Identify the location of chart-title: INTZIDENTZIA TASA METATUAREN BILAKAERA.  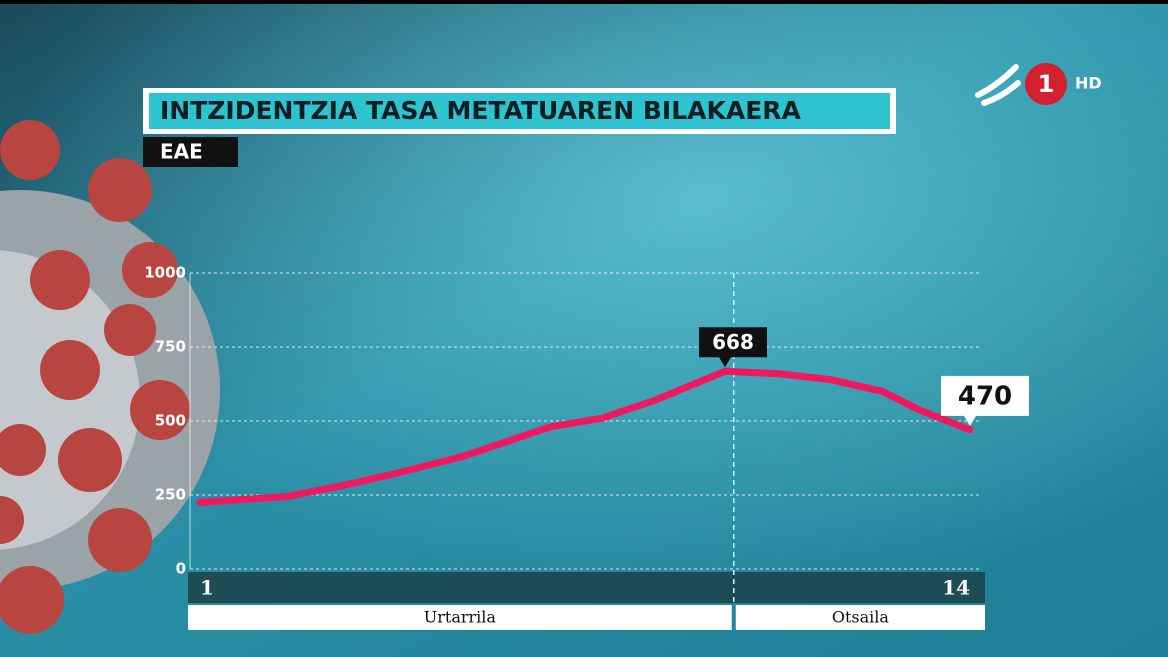
(481, 110).